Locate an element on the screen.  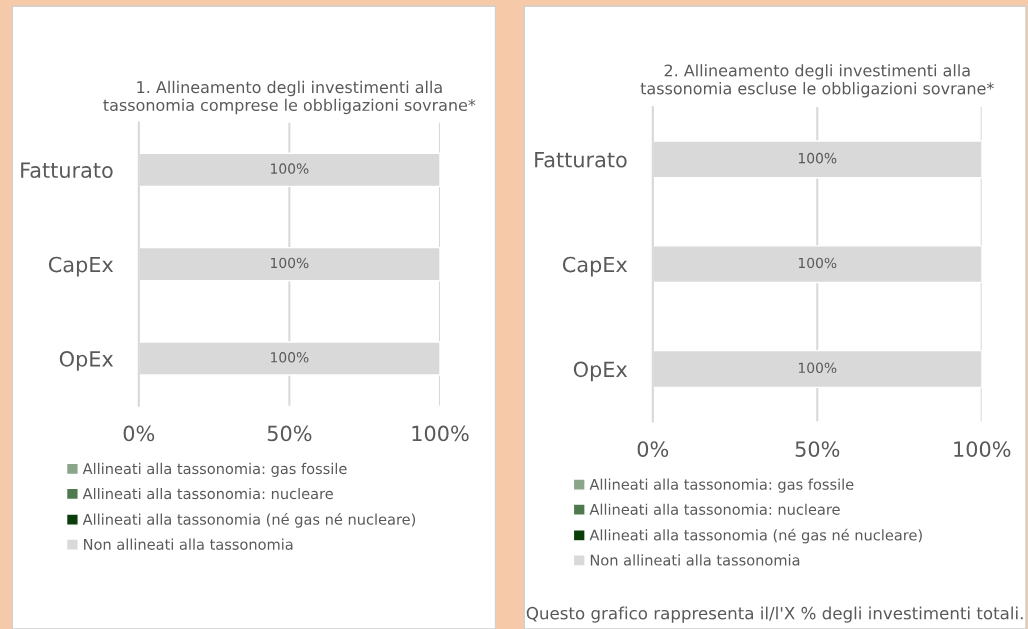
text: Questo grafico rappresenta il/l'X % degli investimenti totali. is located at coordinates (774, 614).